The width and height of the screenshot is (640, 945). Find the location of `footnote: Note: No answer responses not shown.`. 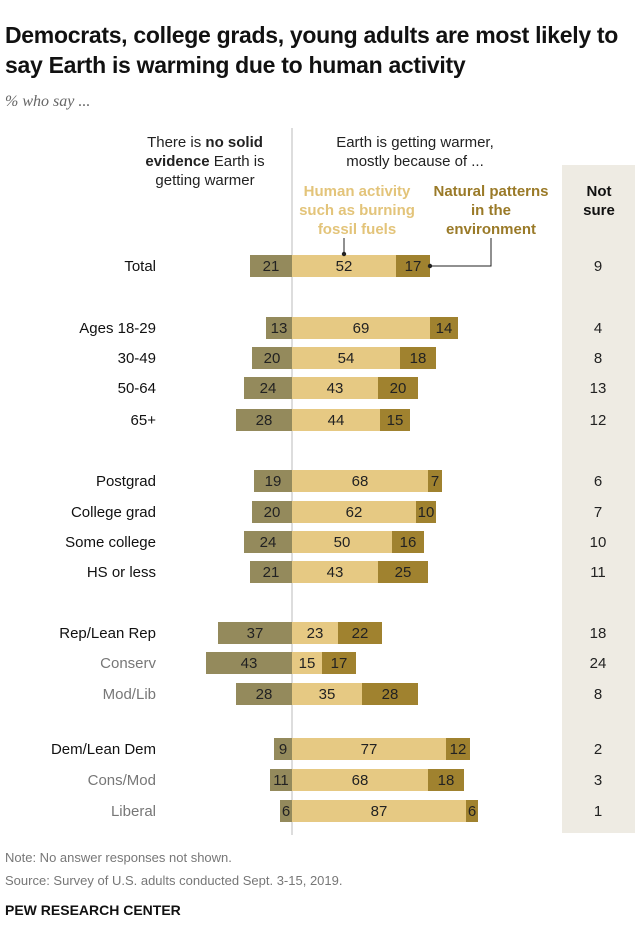

footnote: Note: No answer responses not shown. is located at coordinates (118, 857).